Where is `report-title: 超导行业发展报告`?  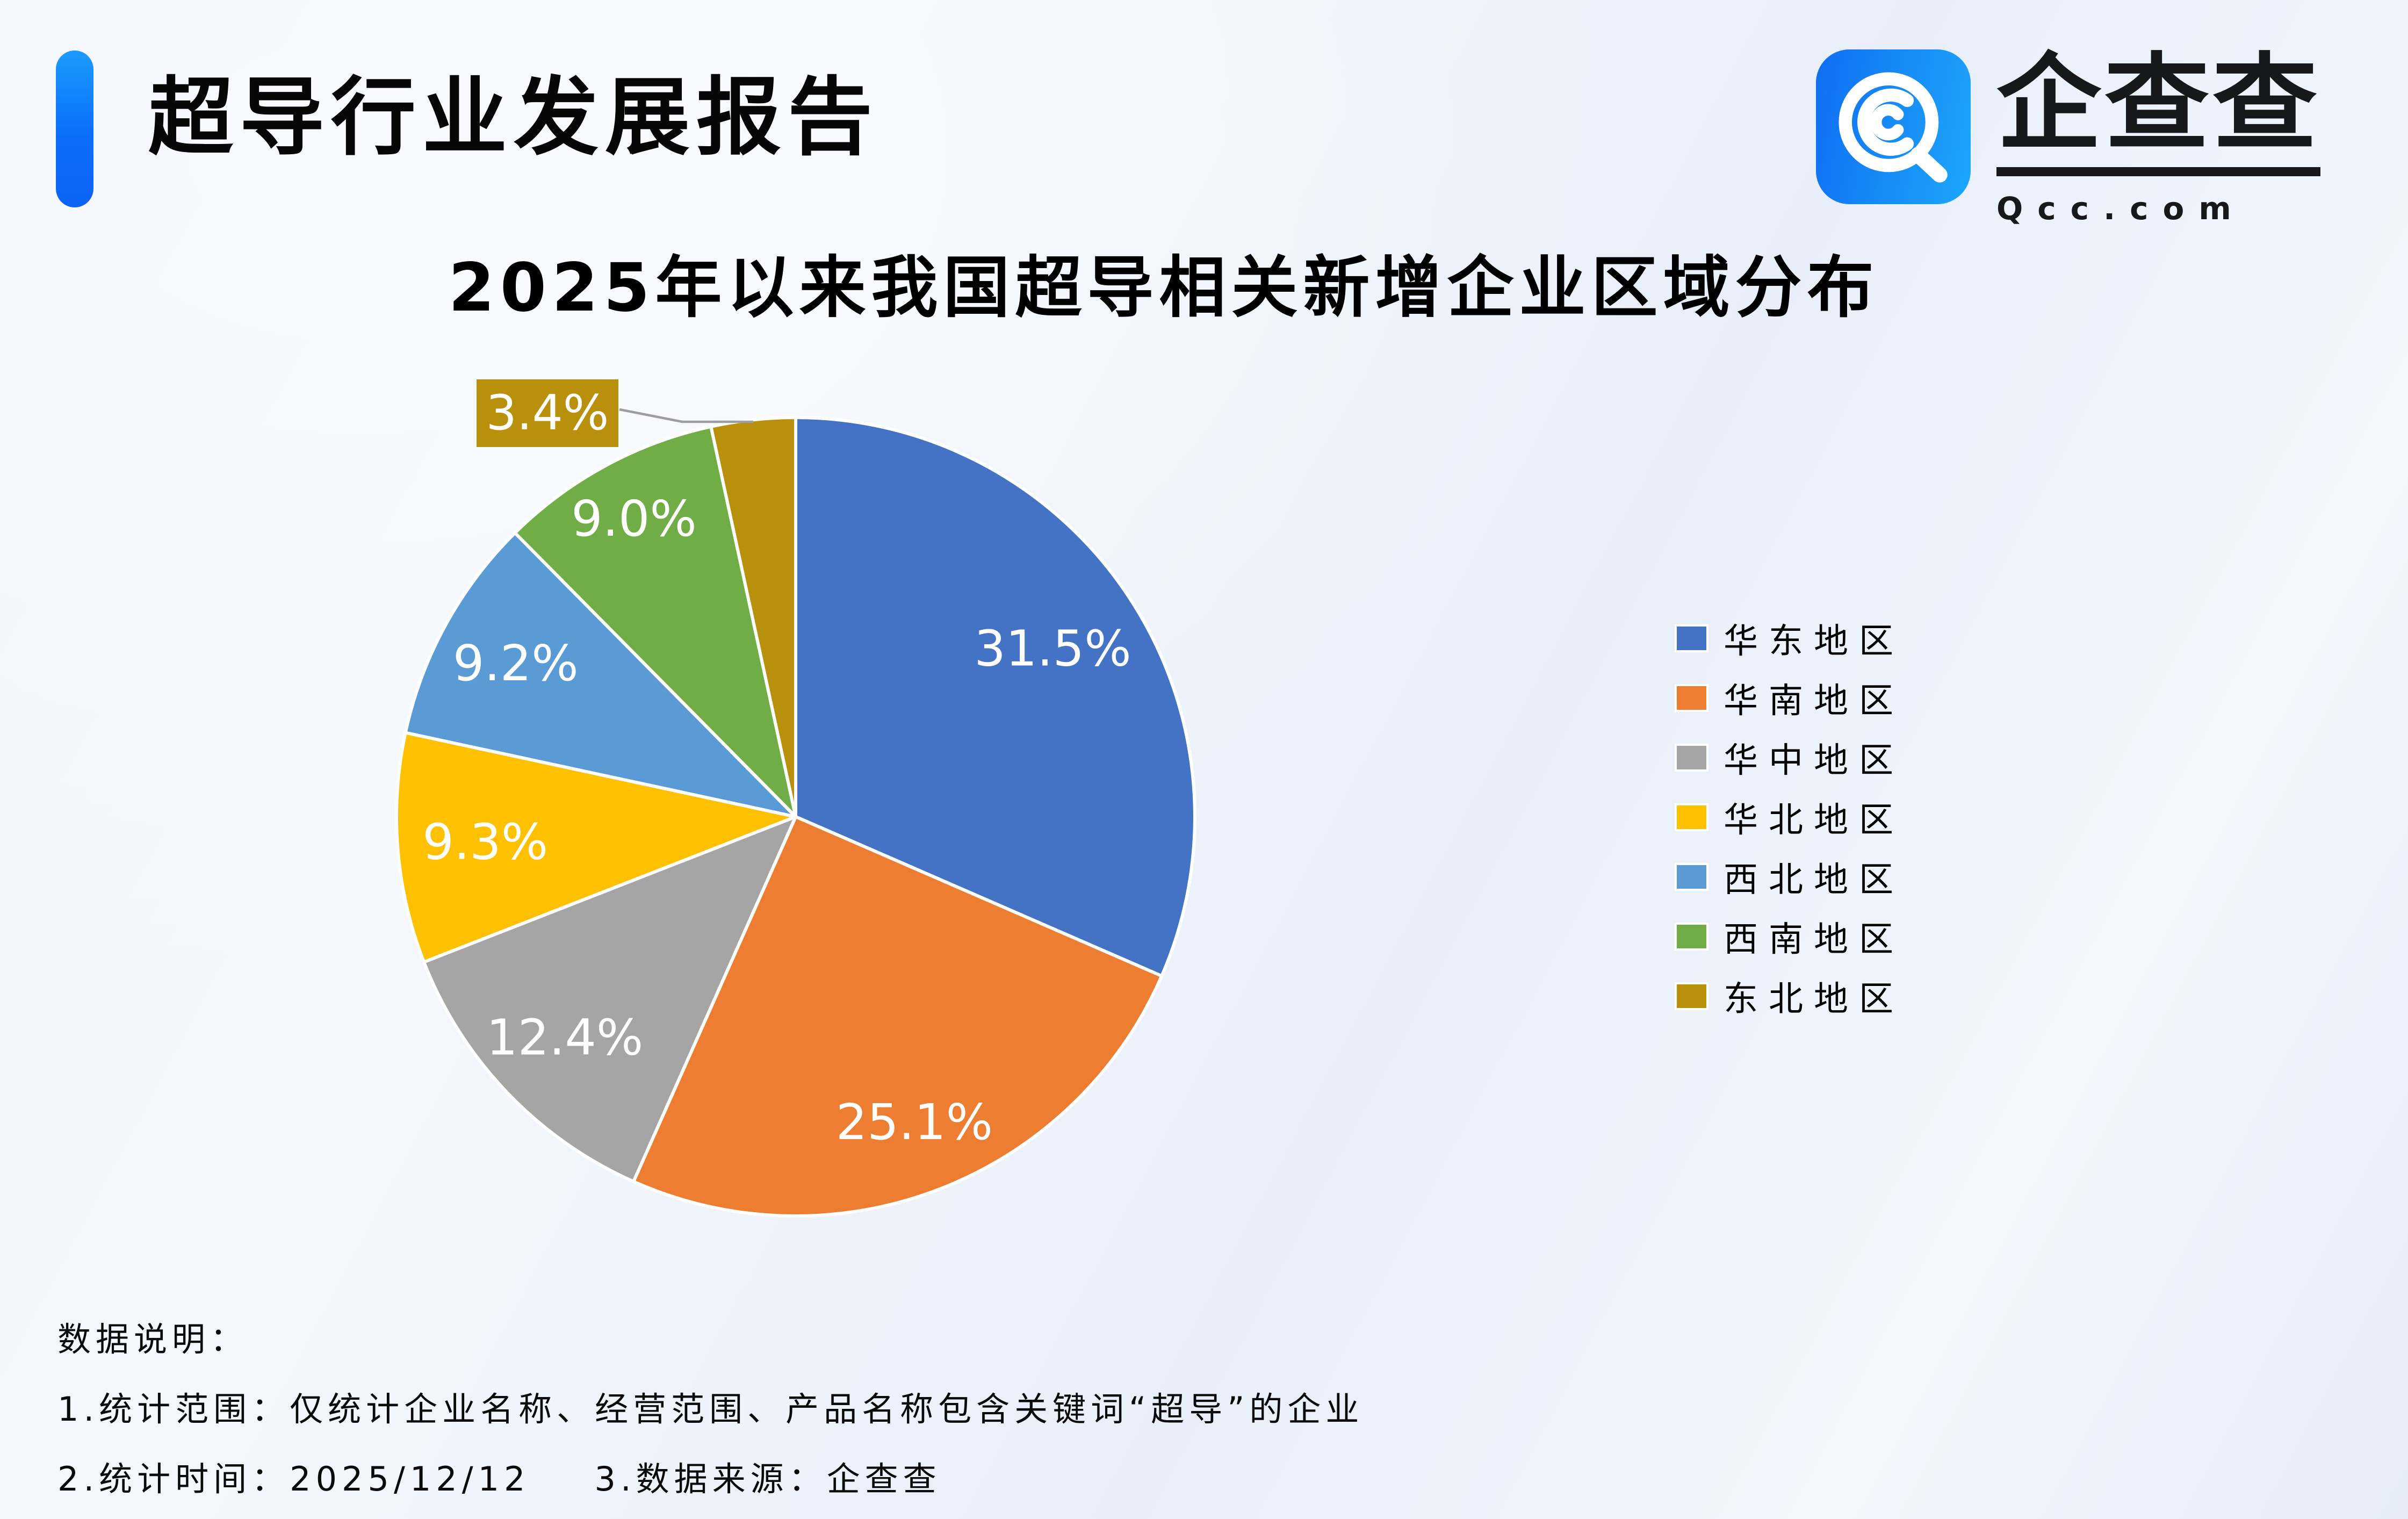 report-title: 超导行业发展报告 is located at coordinates (513, 118).